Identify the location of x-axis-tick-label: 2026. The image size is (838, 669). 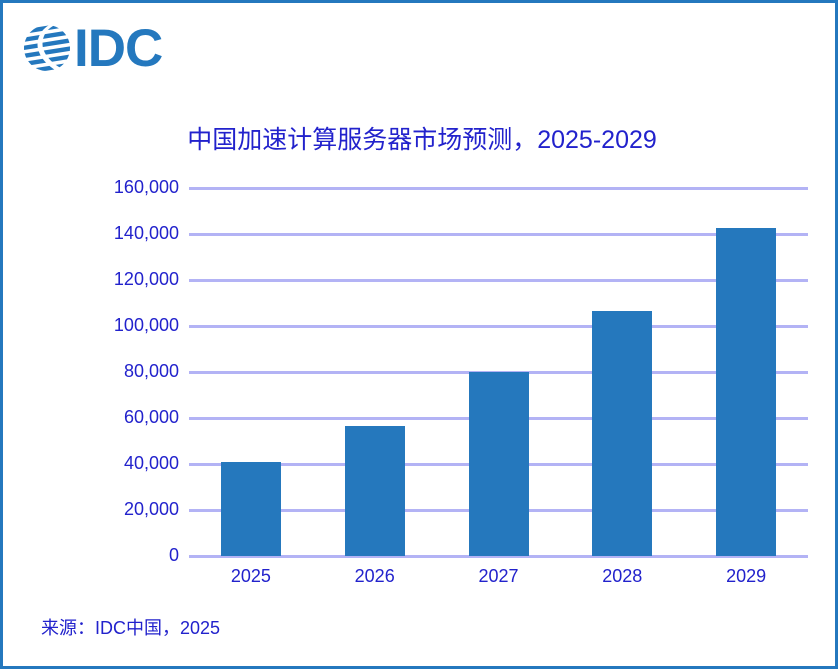
(374, 576).